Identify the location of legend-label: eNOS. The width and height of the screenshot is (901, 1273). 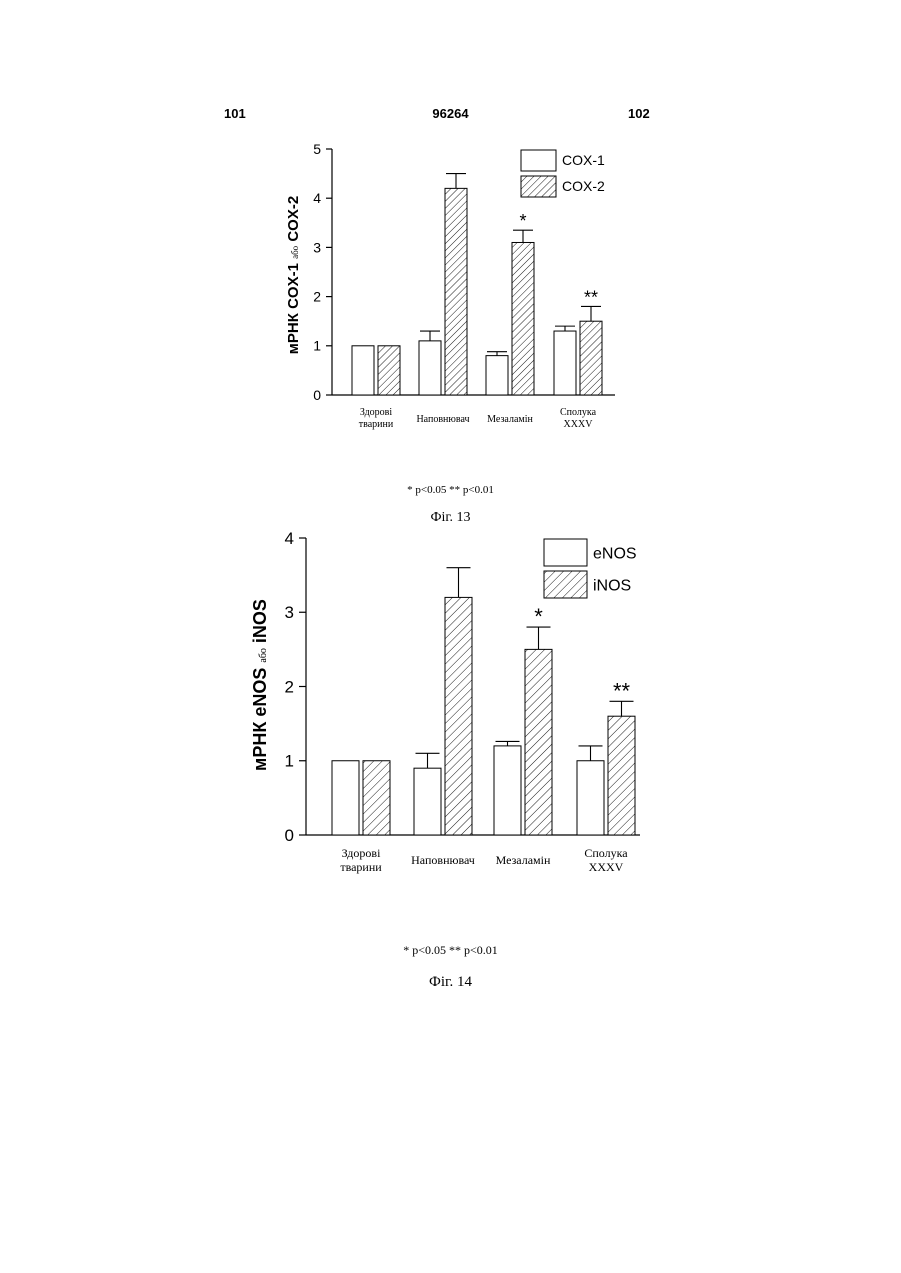
(615, 553).